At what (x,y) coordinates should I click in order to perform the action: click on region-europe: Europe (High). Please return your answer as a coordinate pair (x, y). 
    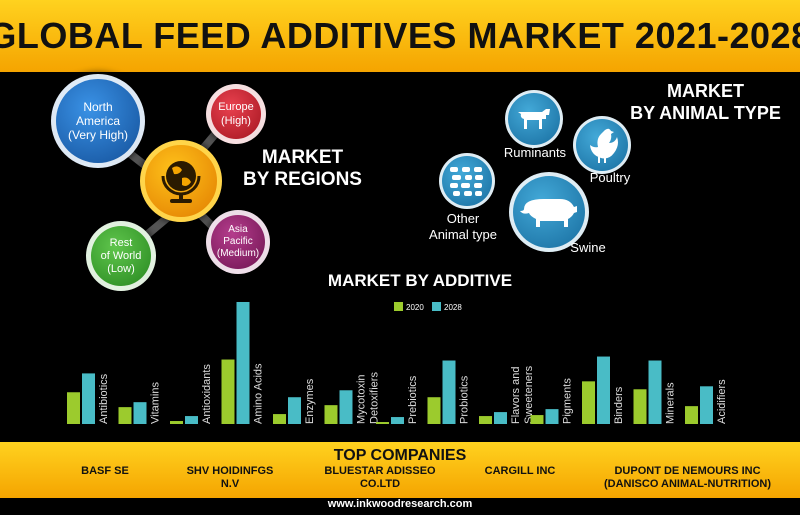
    Looking at the image, I should click on (236, 114).